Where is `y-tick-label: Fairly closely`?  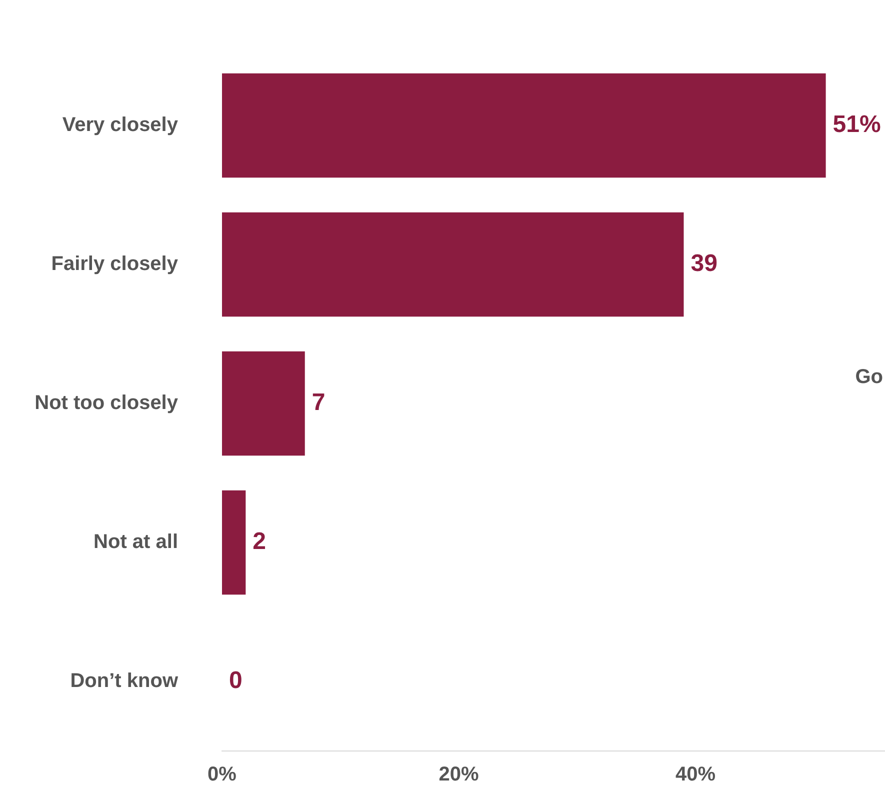
y-tick-label: Fairly closely is located at coordinates (115, 264).